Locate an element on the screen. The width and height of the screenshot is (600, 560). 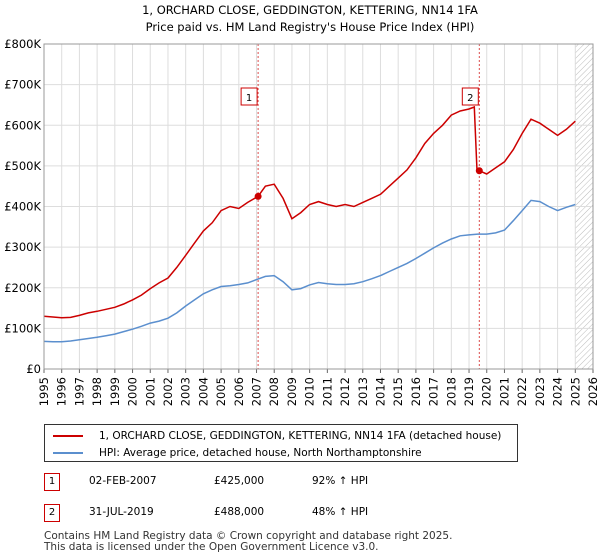
y-tick-label: £800K is located at coordinates (22, 44).